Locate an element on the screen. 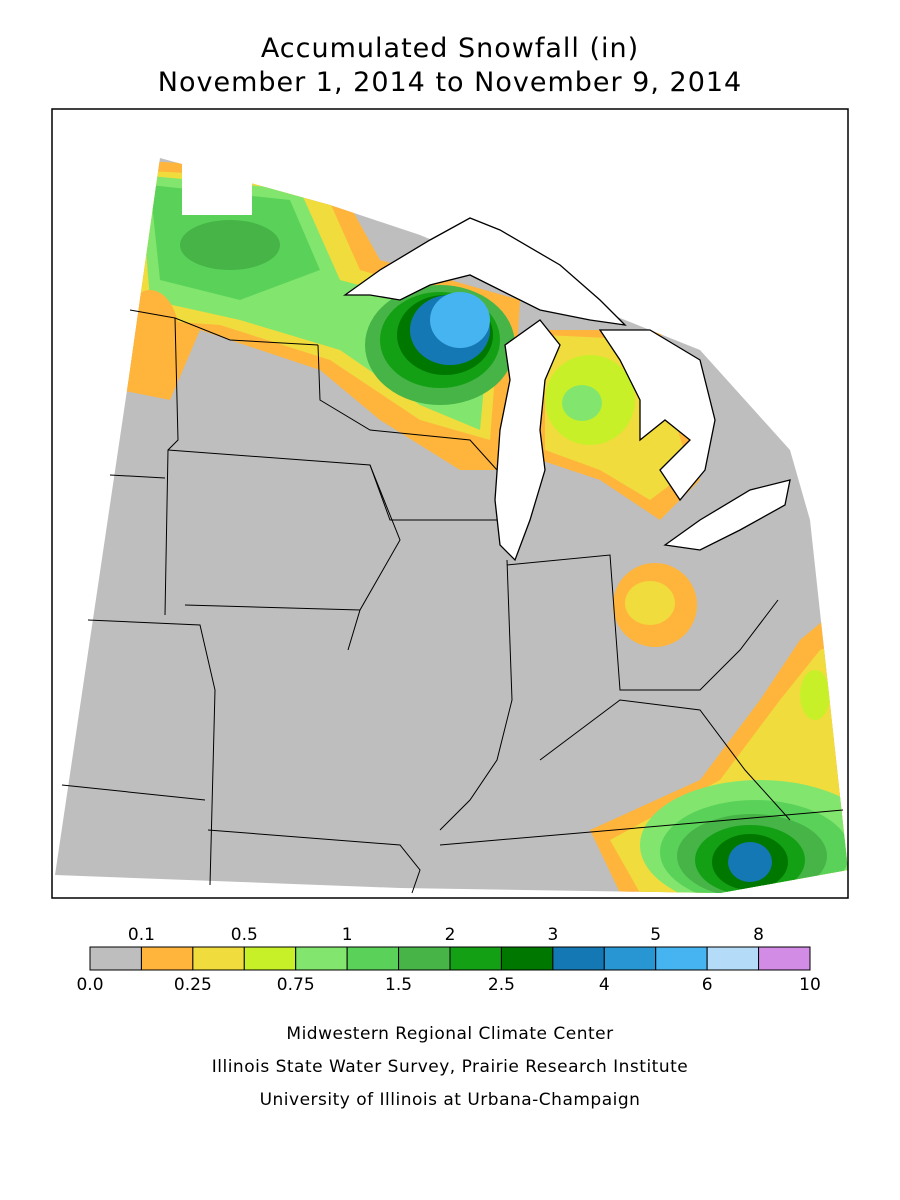  credit-line: Midwestern Regional Climate Center is located at coordinates (449, 1034).